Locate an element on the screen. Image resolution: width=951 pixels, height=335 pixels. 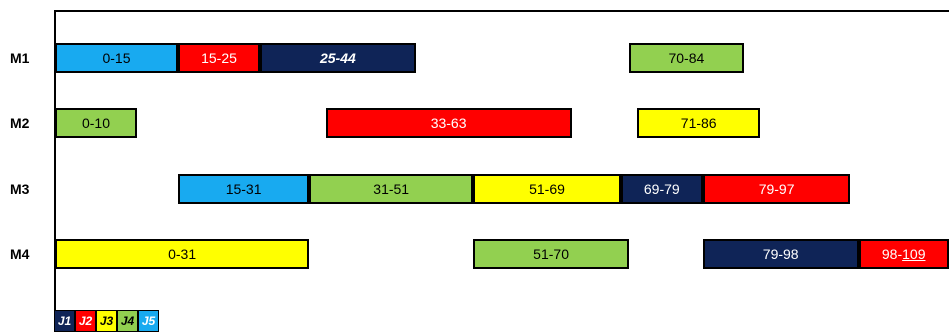
legend-item-j4: J4 is located at coordinates (127, 321).